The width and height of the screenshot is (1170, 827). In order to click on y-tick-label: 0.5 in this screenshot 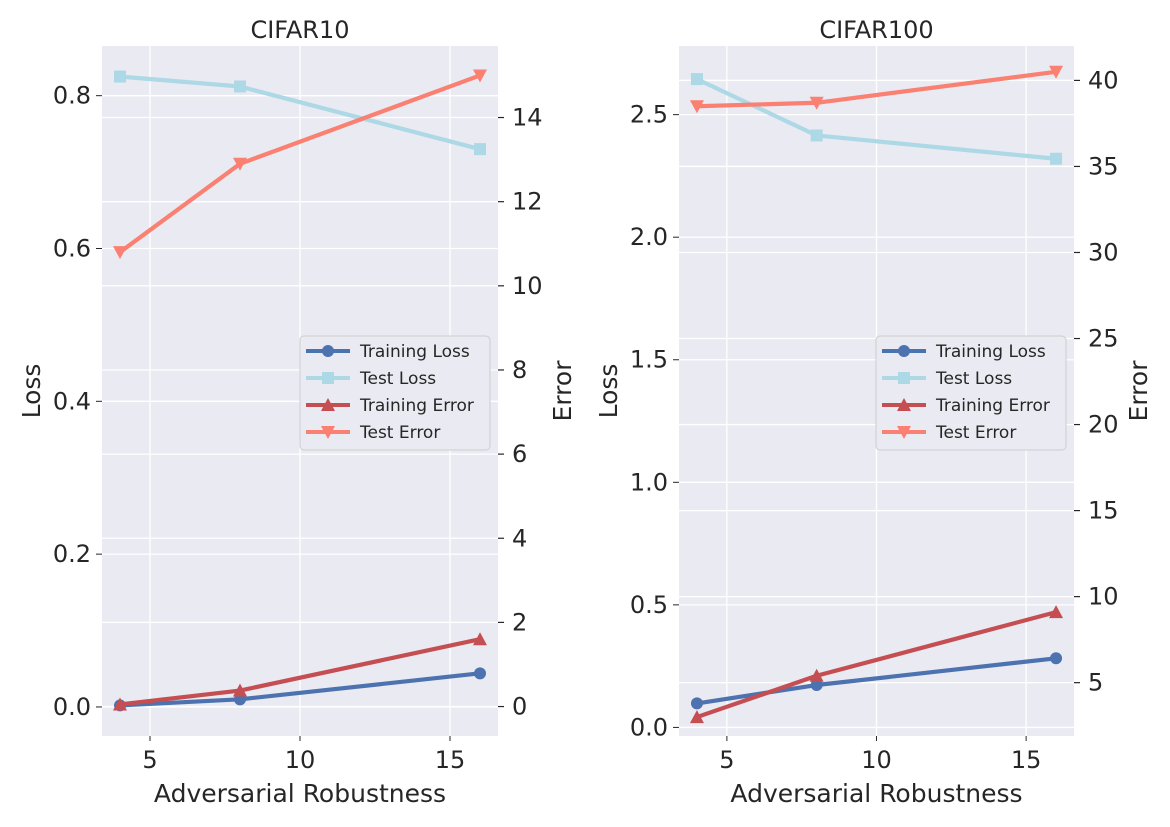, I will do `click(649, 605)`.